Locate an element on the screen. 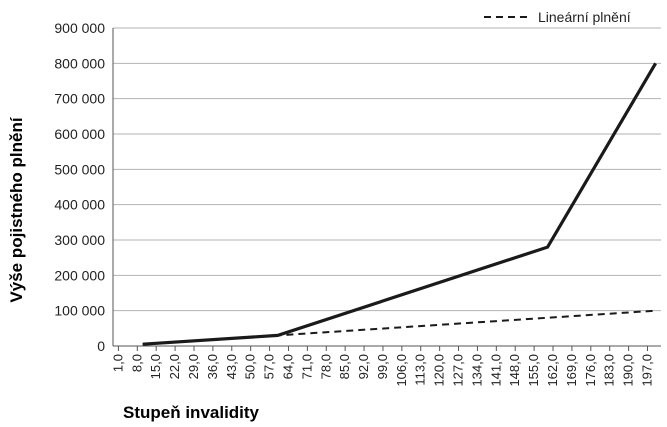 The width and height of the screenshot is (667, 427). x-tick-label: 190,0 is located at coordinates (628, 370).